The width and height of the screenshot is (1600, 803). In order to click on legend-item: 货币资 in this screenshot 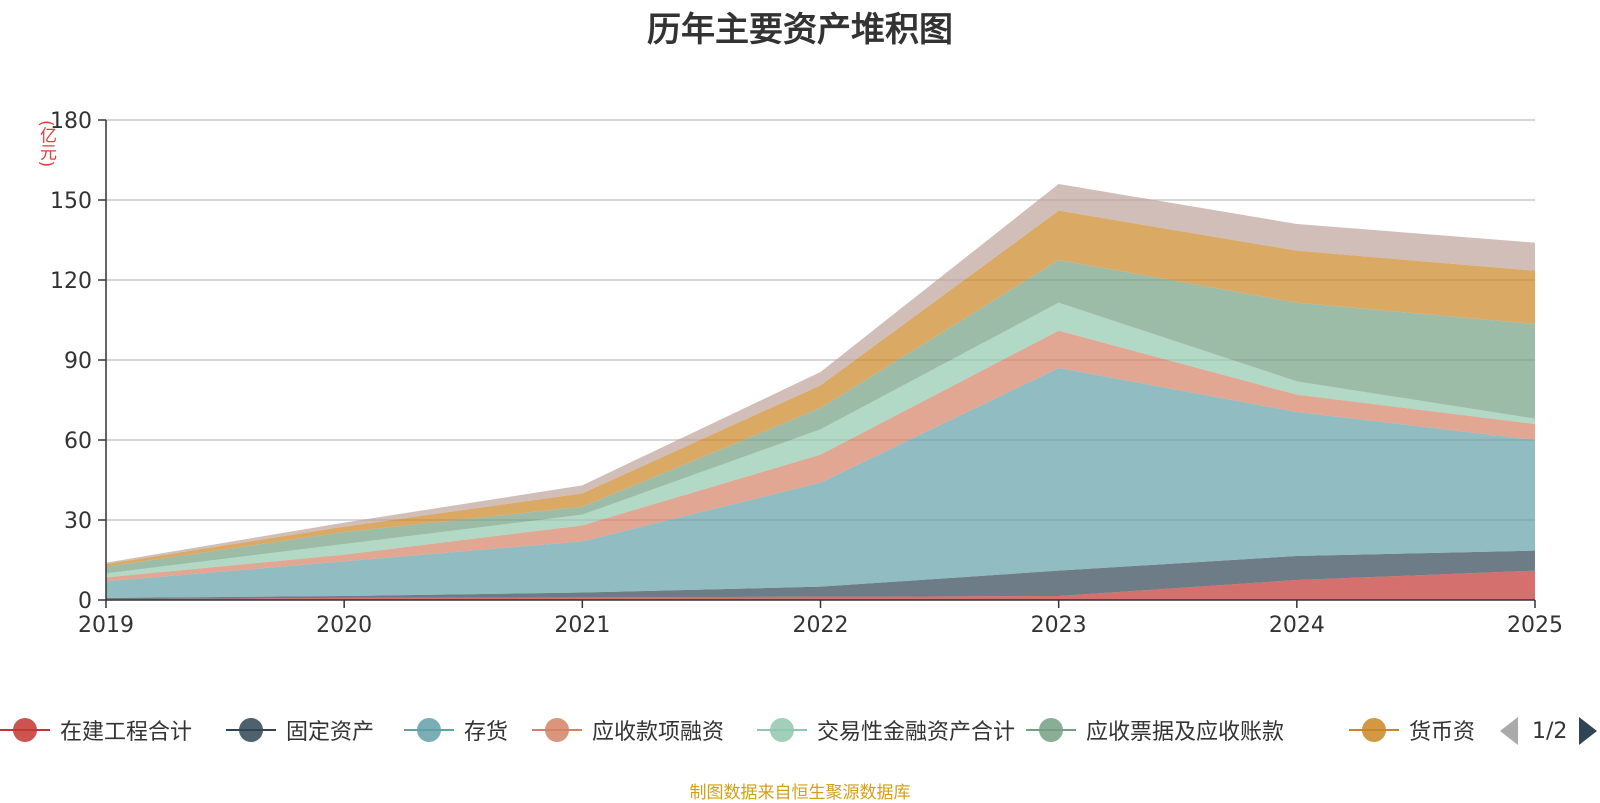, I will do `click(1412, 730)`.